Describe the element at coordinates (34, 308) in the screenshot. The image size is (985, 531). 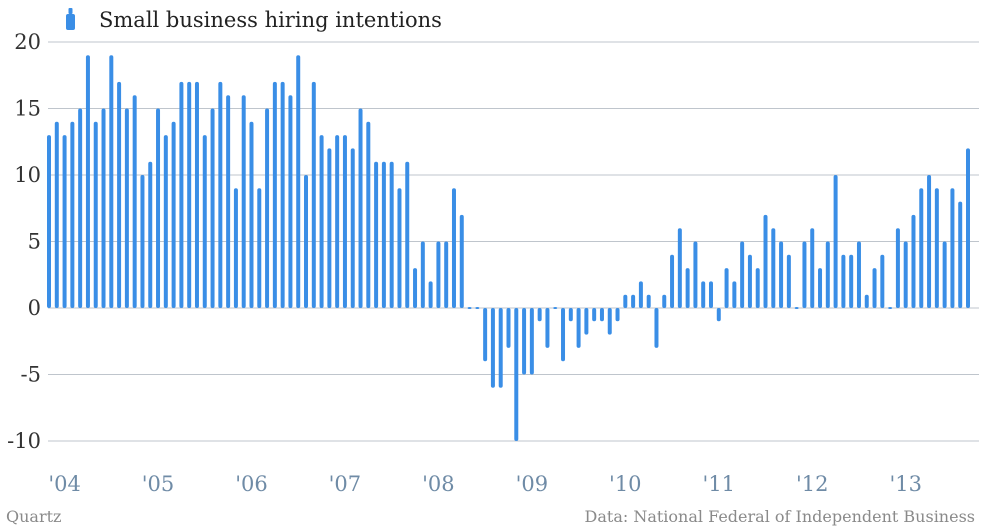
I see `y-tick-label: 0` at that location.